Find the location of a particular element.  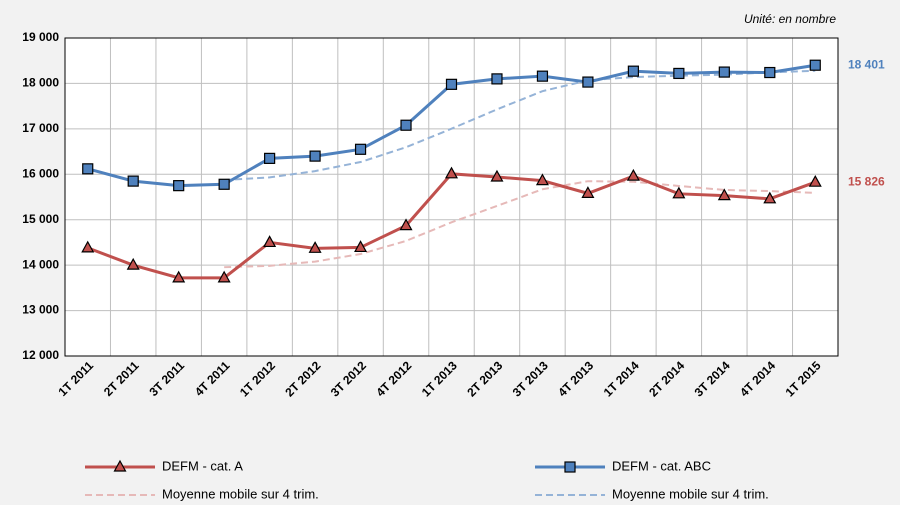

end-label: 15 826 is located at coordinates (866, 181).